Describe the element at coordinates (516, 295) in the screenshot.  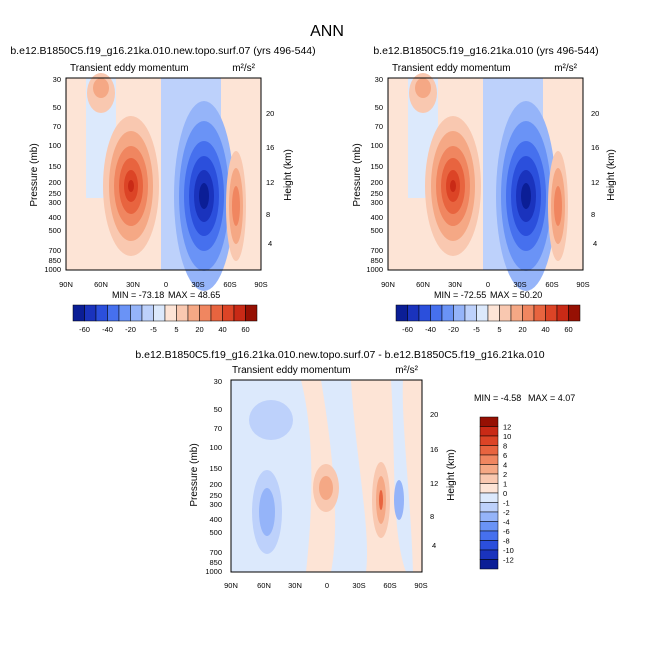
I see `panel-right-max: MAX = 50.20` at that location.